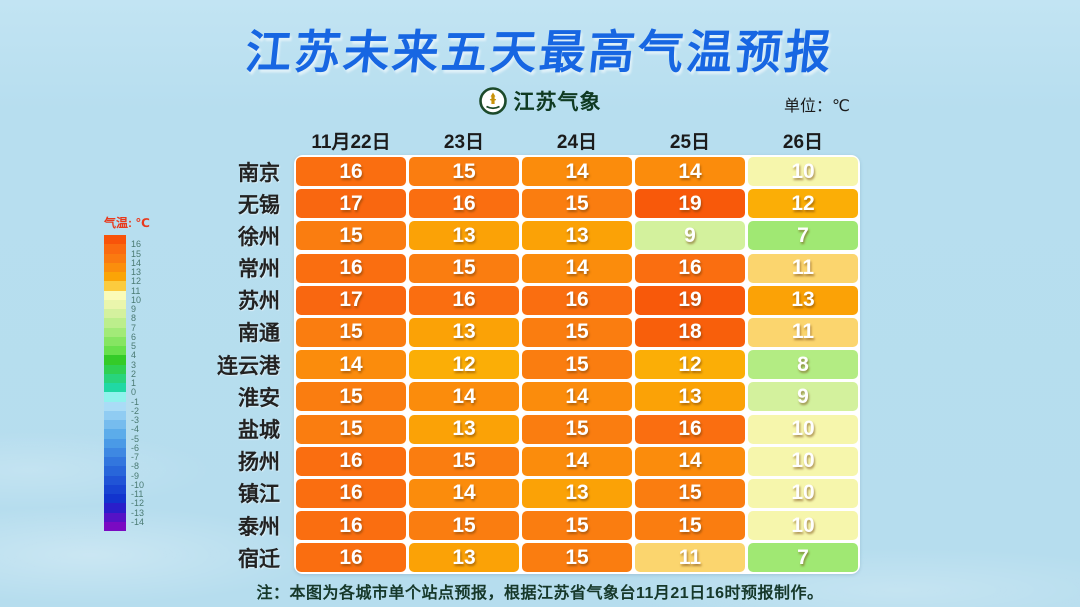 This screenshot has width=1080, height=607. What do you see at coordinates (135, 410) in the screenshot?
I see `legend-tick-label: -2` at bounding box center [135, 410].